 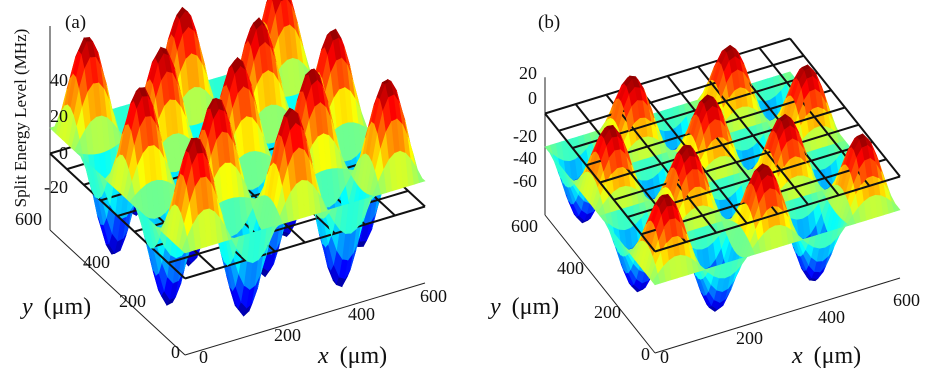 What do you see at coordinates (323, 356) in the screenshot?
I see `panel-a-x-var: x` at bounding box center [323, 356].